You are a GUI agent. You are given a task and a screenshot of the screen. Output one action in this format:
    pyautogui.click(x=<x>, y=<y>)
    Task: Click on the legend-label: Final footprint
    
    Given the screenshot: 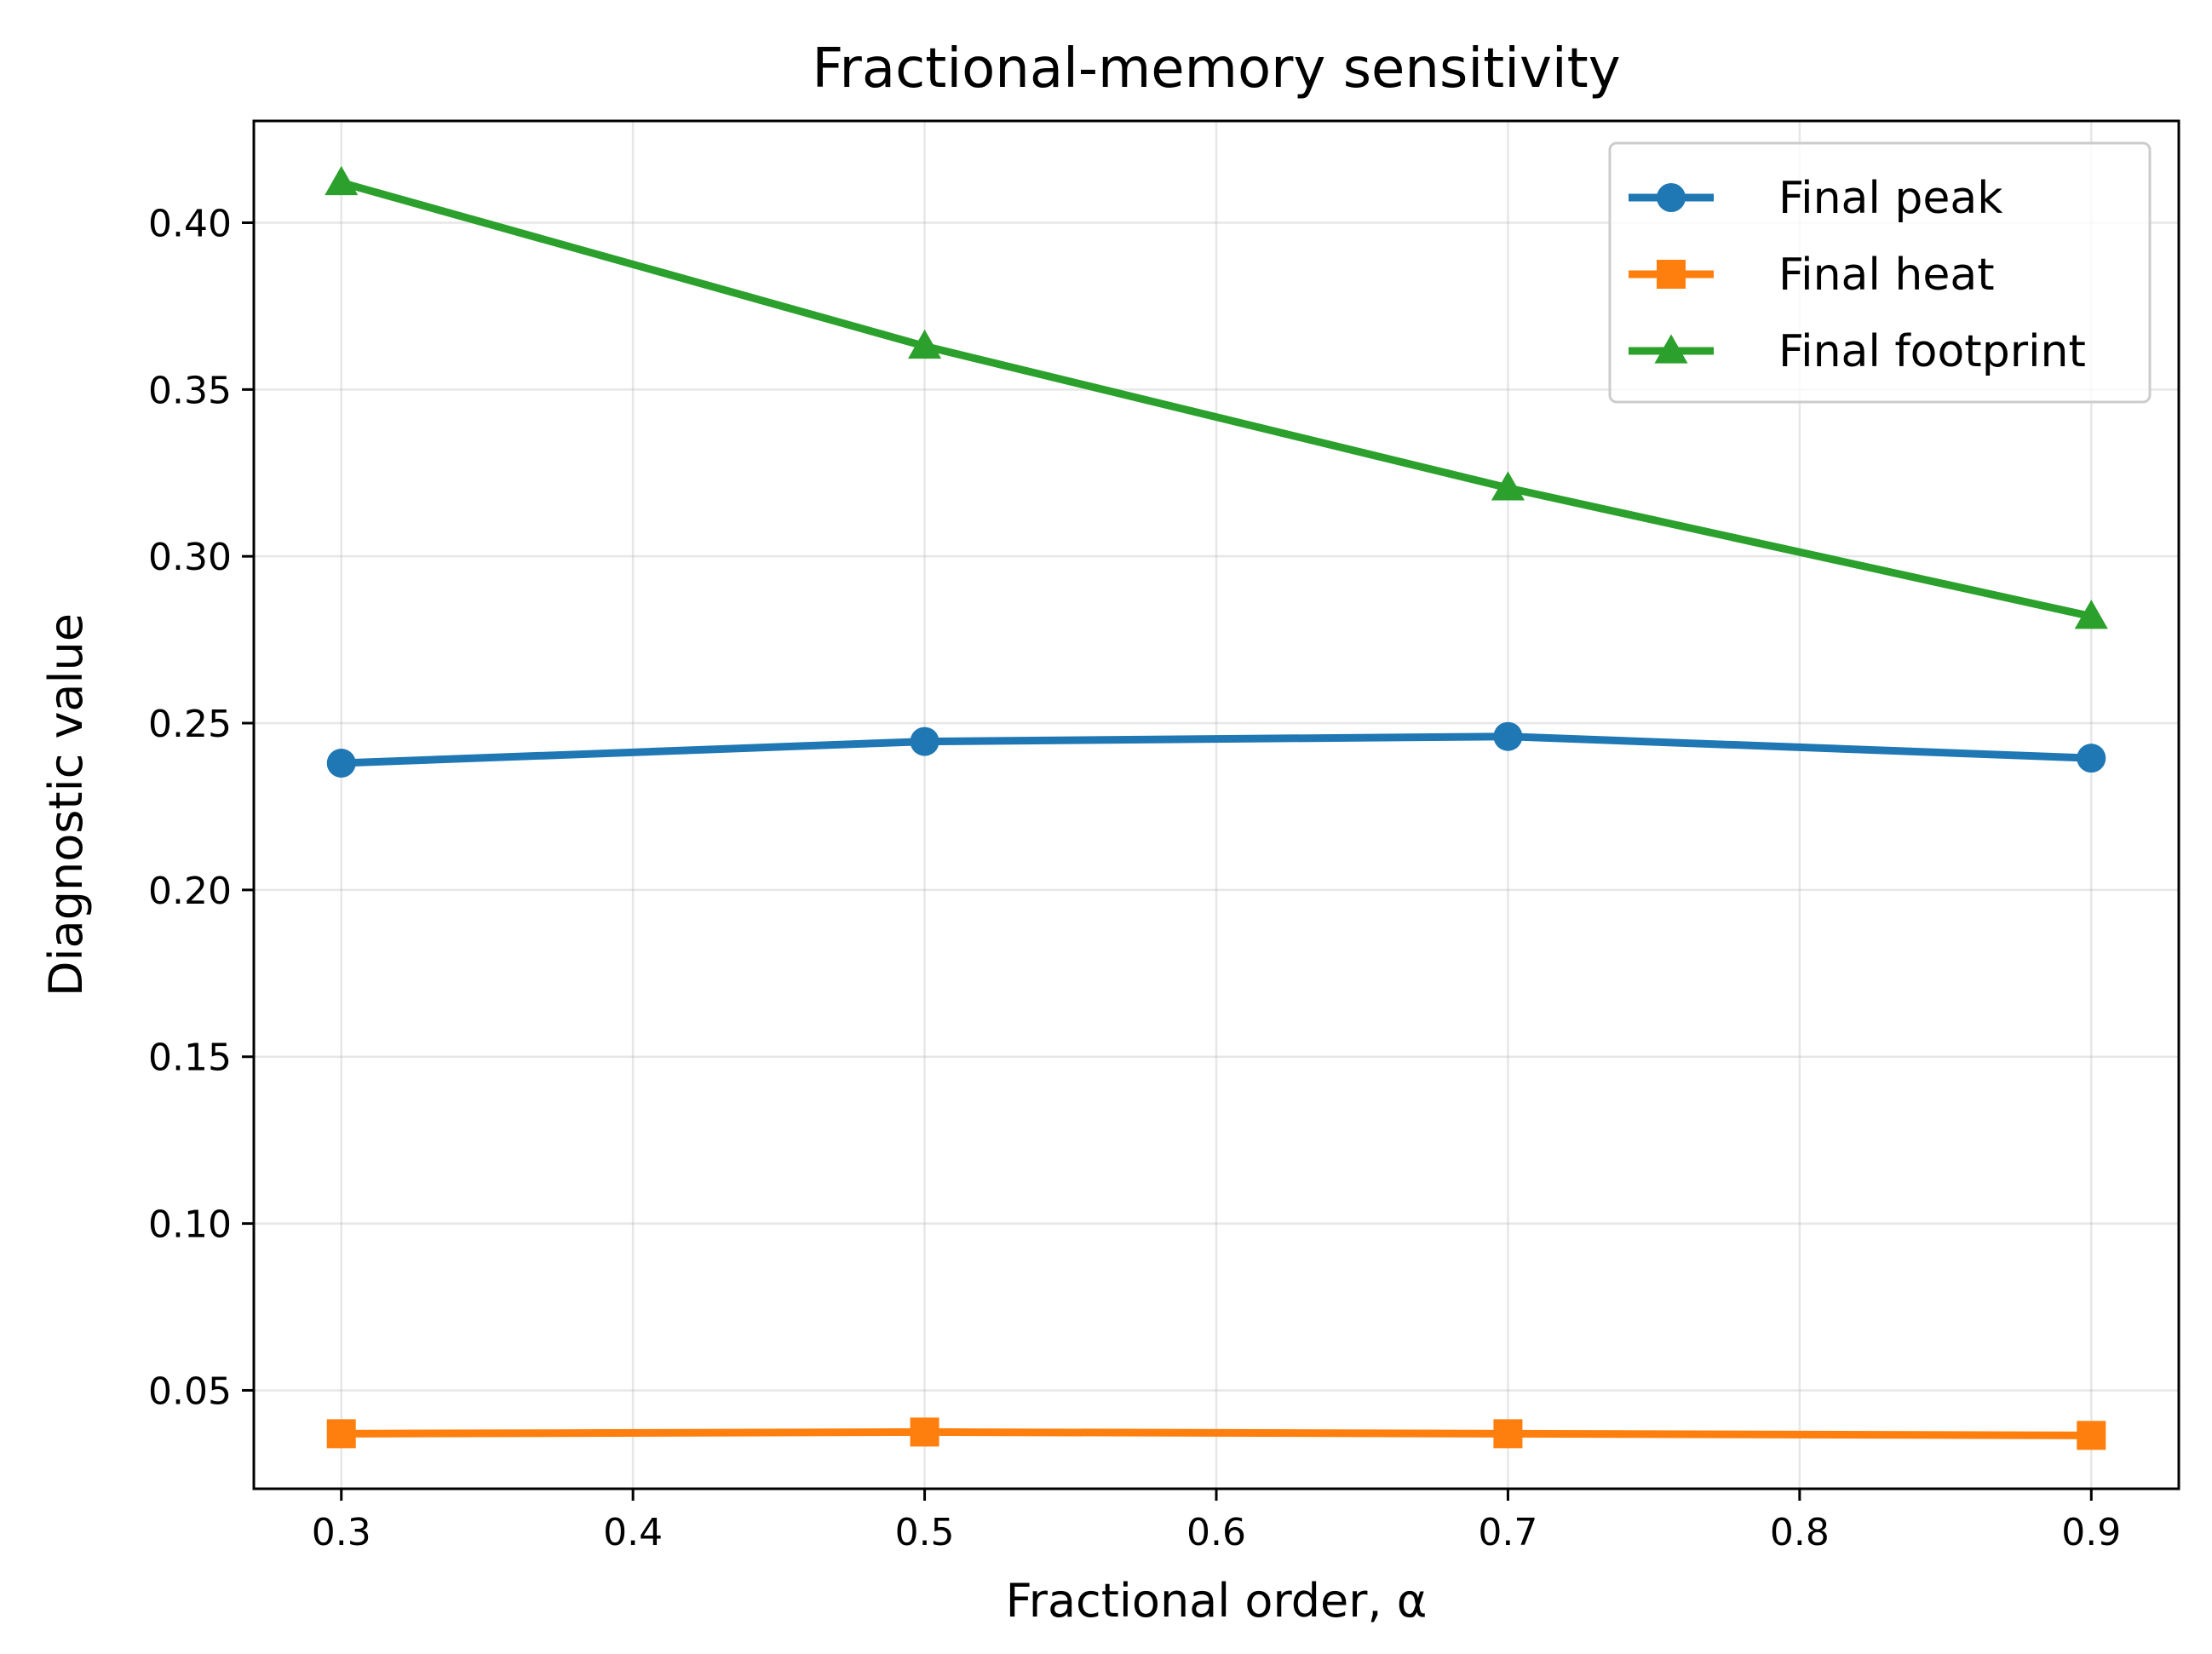 What is the action you would take?
    pyautogui.click(x=1932, y=351)
    